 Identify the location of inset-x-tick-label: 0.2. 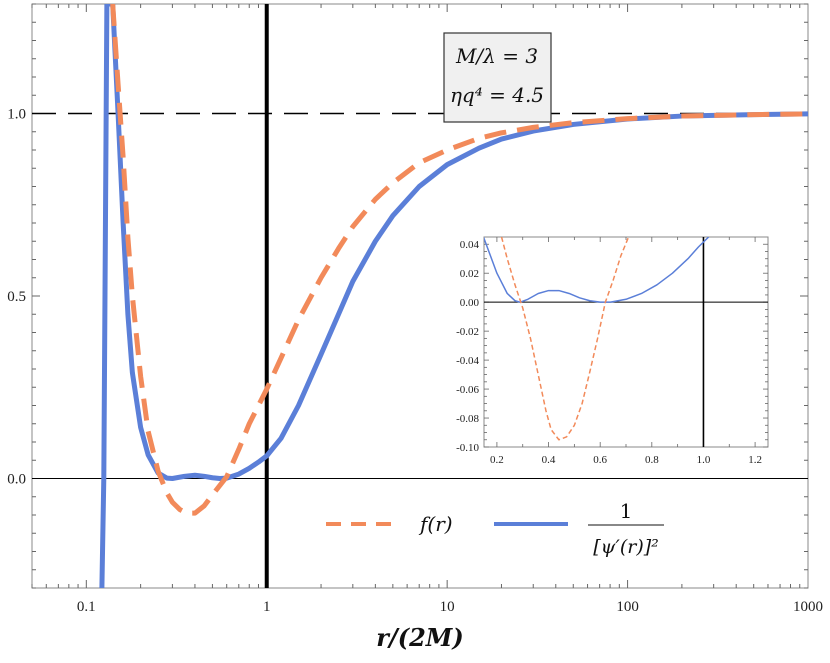
(497, 460).